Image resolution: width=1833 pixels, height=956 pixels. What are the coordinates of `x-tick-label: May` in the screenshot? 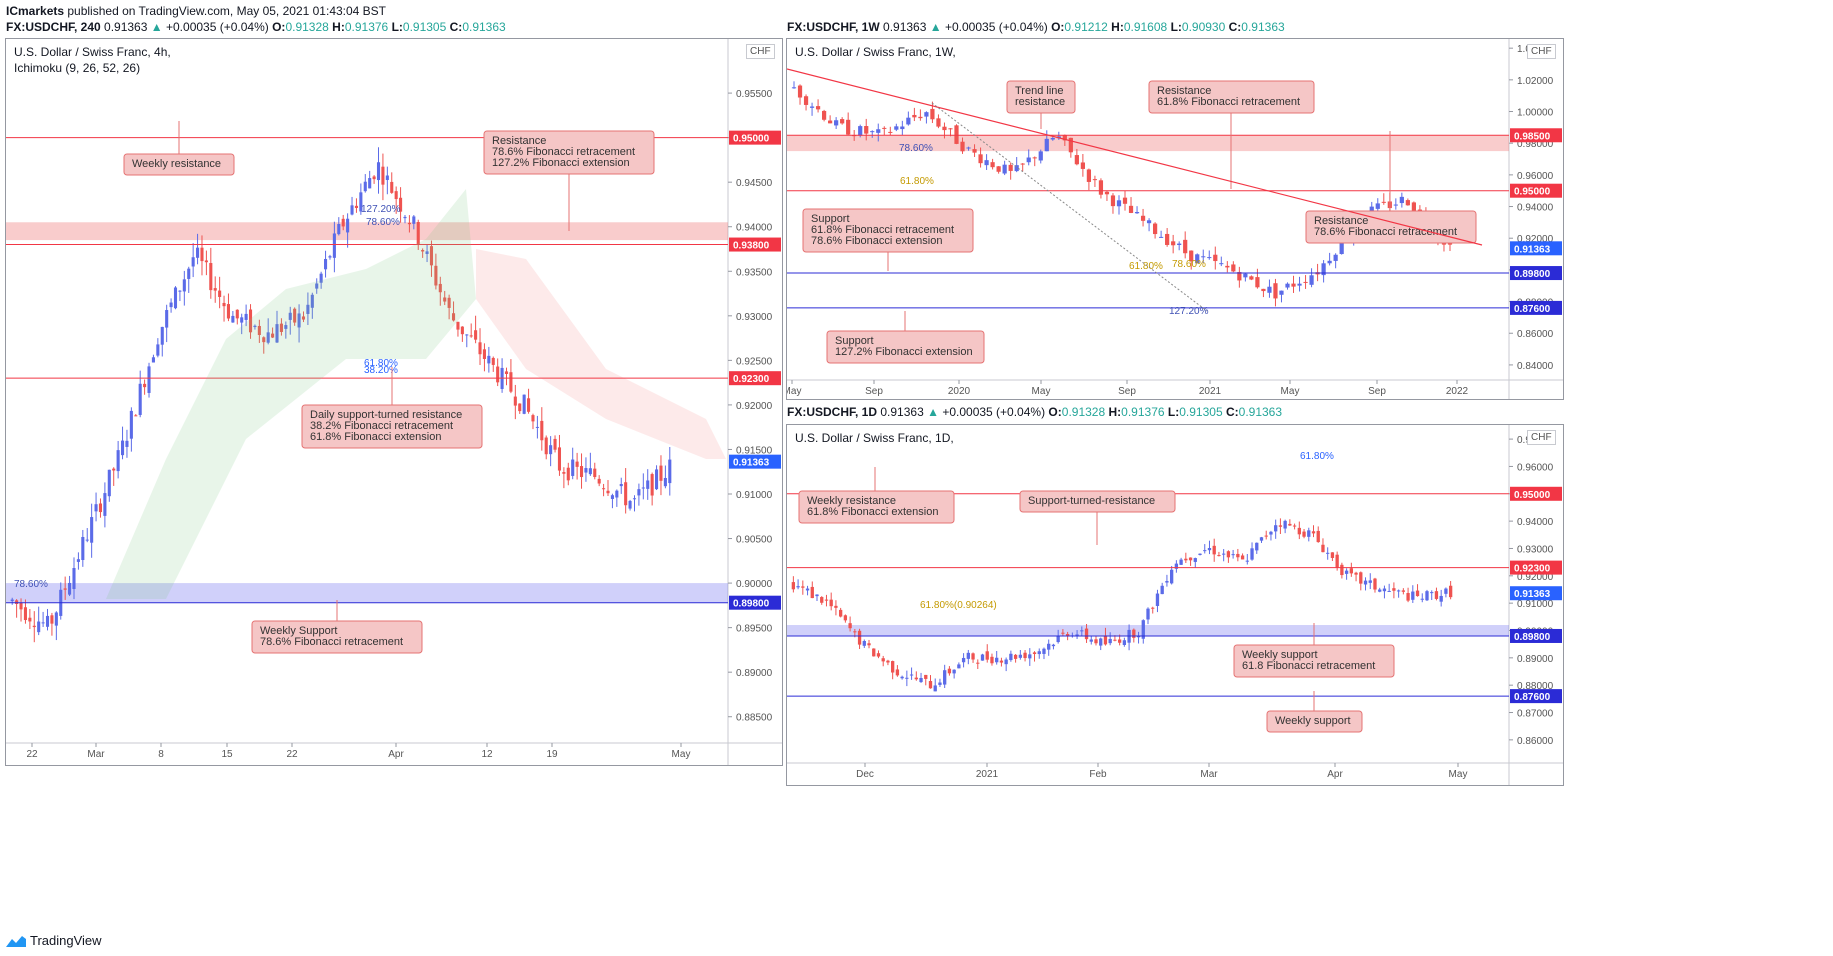 It's located at (794, 391).